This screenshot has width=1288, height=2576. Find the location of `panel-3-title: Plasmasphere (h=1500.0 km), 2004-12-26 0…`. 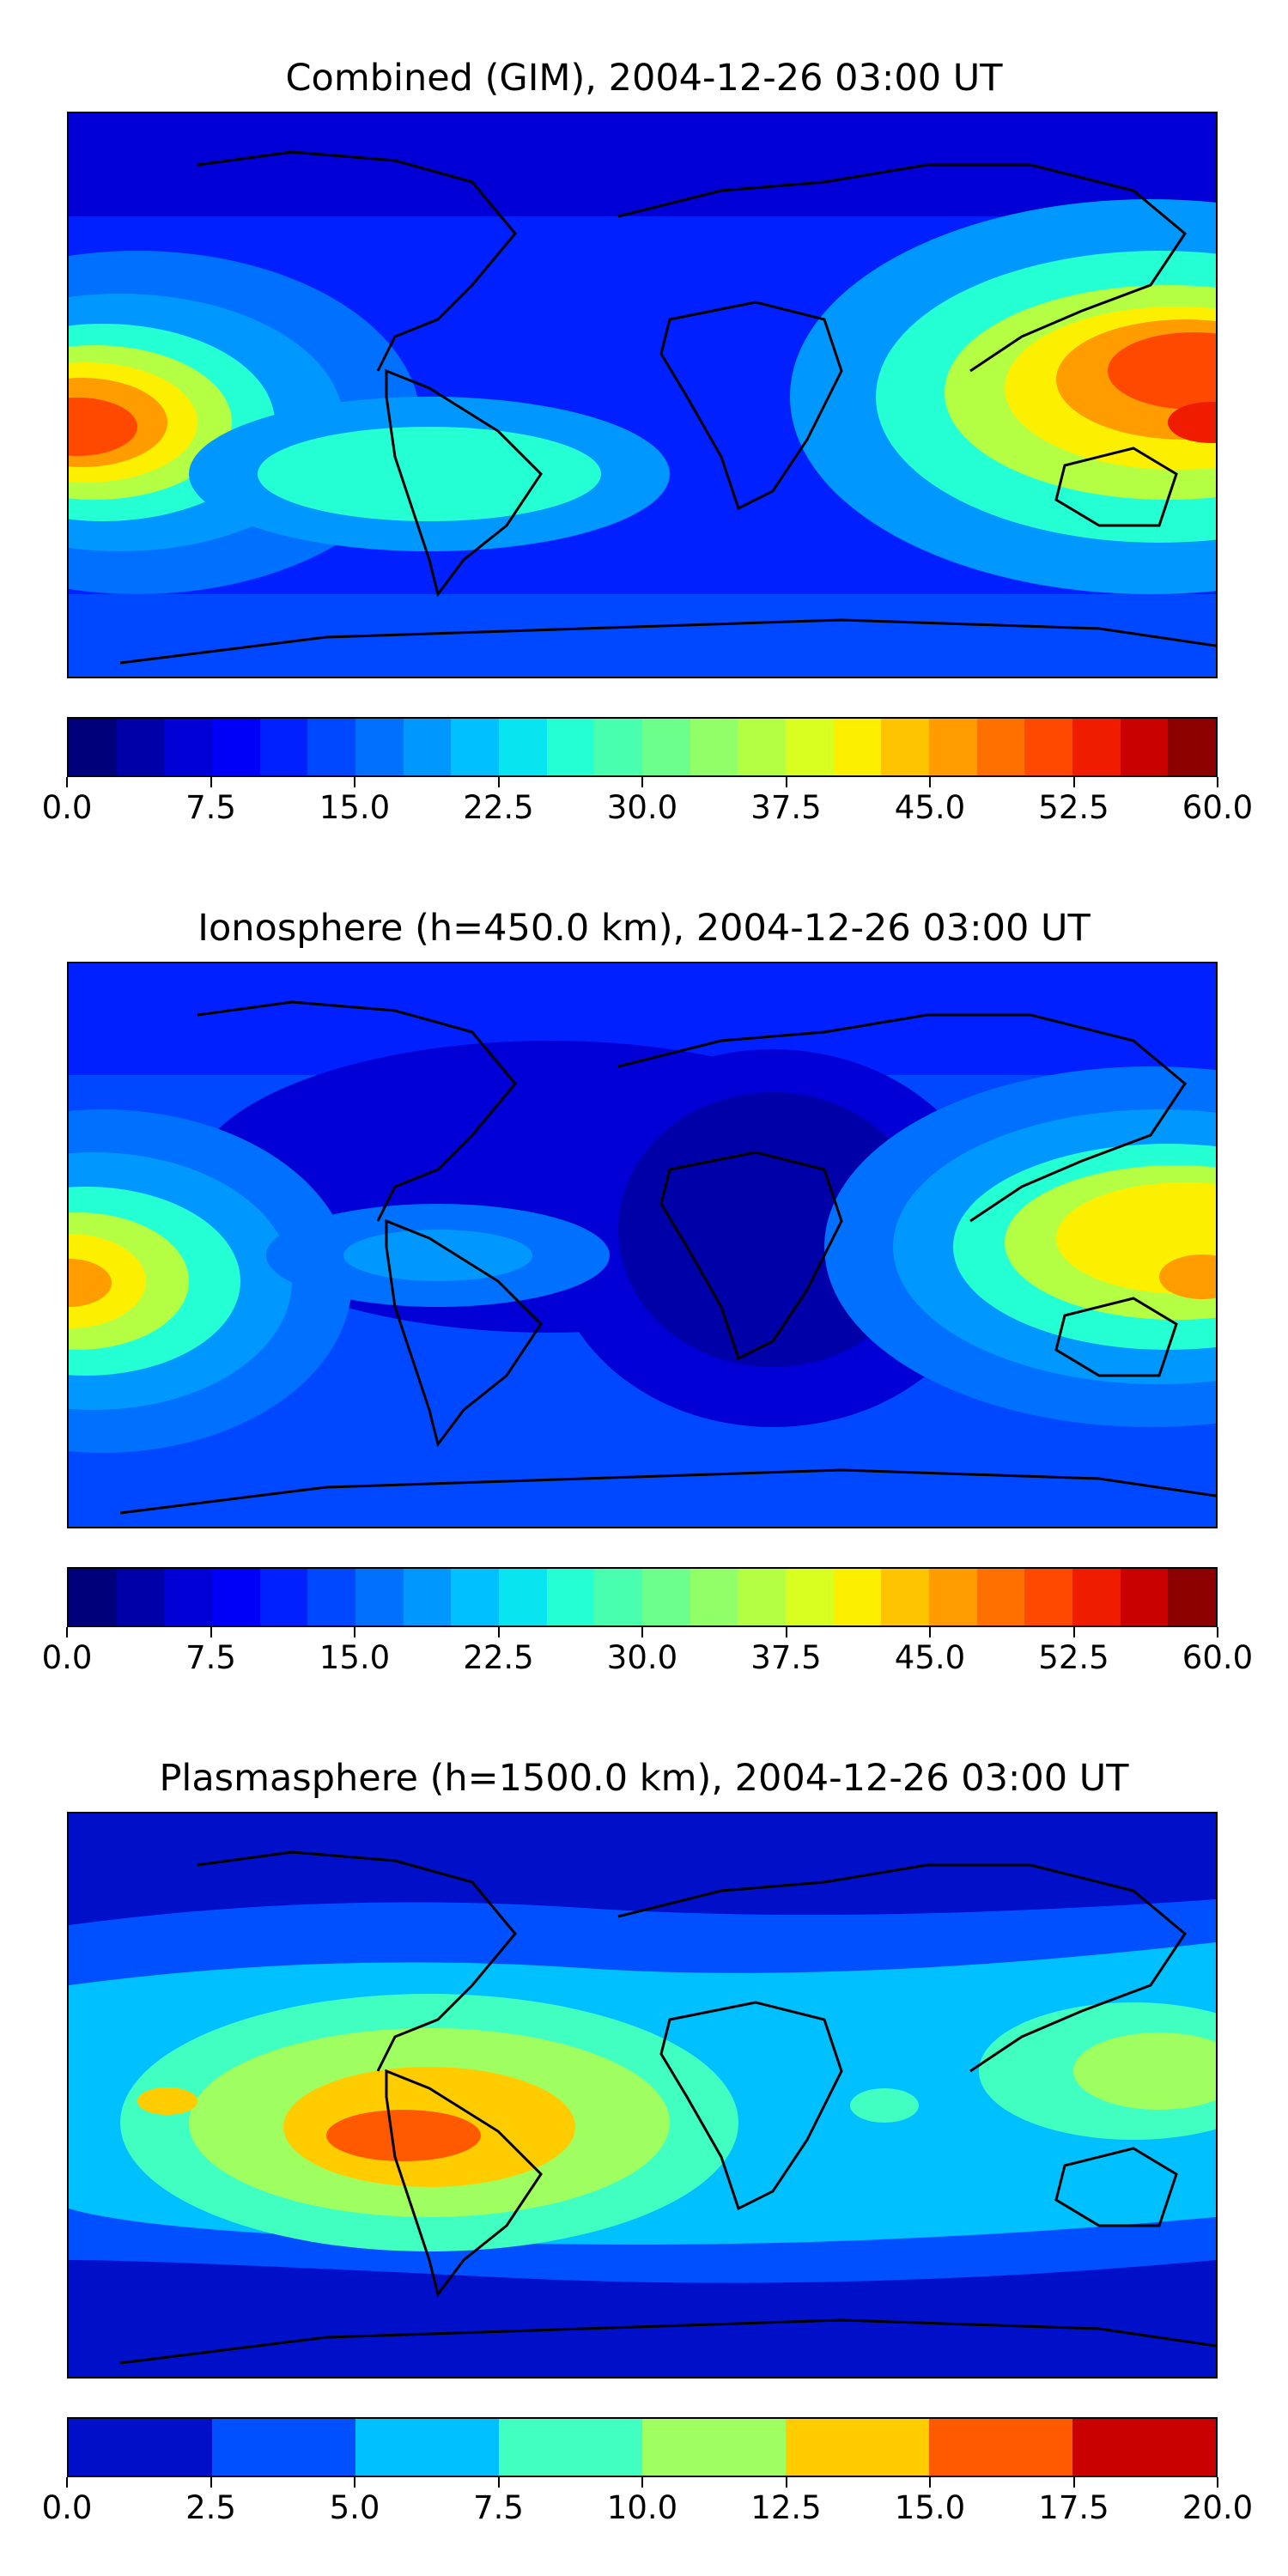

panel-3-title: Plasmasphere (h=1500.0 km), 2004-12-26 0… is located at coordinates (644, 1778).